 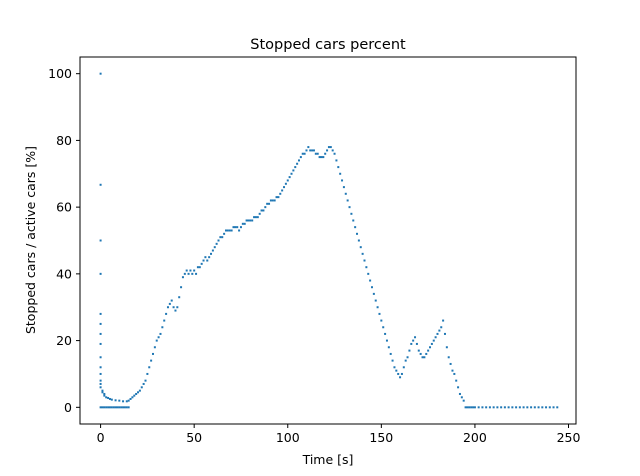 What do you see at coordinates (30, 240) in the screenshot?
I see `y-axis-label: Stopped cars / active cars [%]` at bounding box center [30, 240].